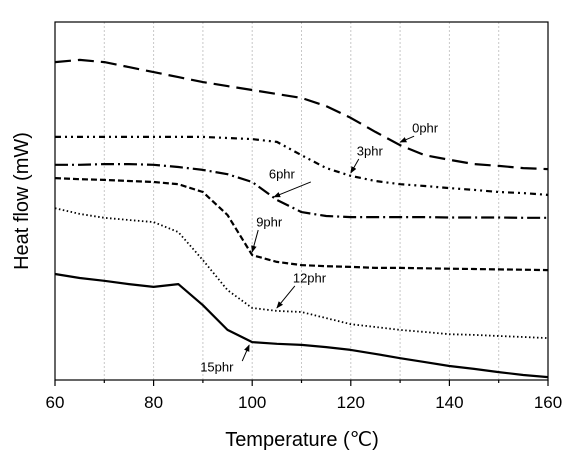  Describe the element at coordinates (351, 402) in the screenshot. I see `x-tick-label: 120` at that location.